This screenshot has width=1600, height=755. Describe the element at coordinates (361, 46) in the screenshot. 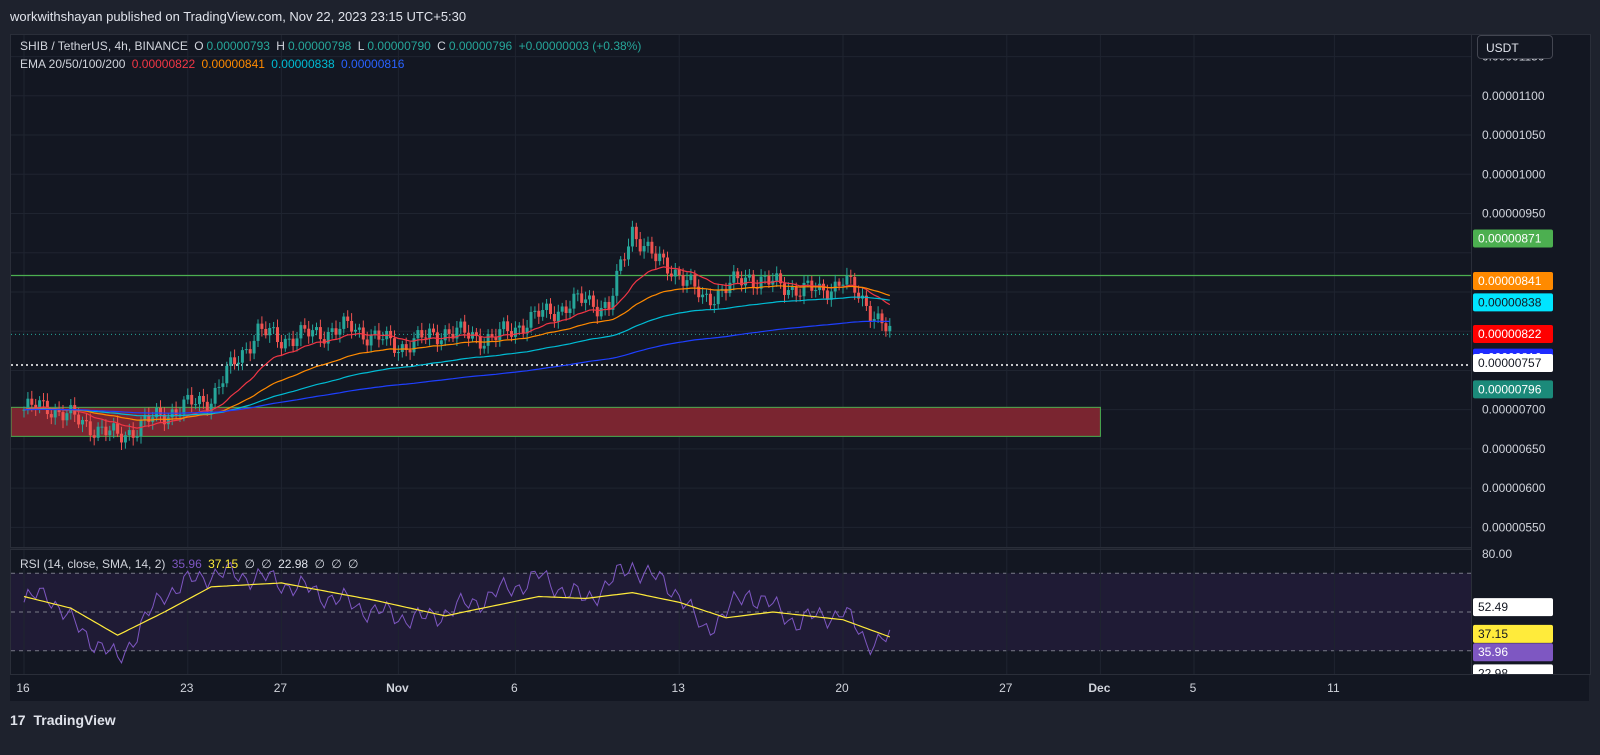

I see `low-label: L` at that location.